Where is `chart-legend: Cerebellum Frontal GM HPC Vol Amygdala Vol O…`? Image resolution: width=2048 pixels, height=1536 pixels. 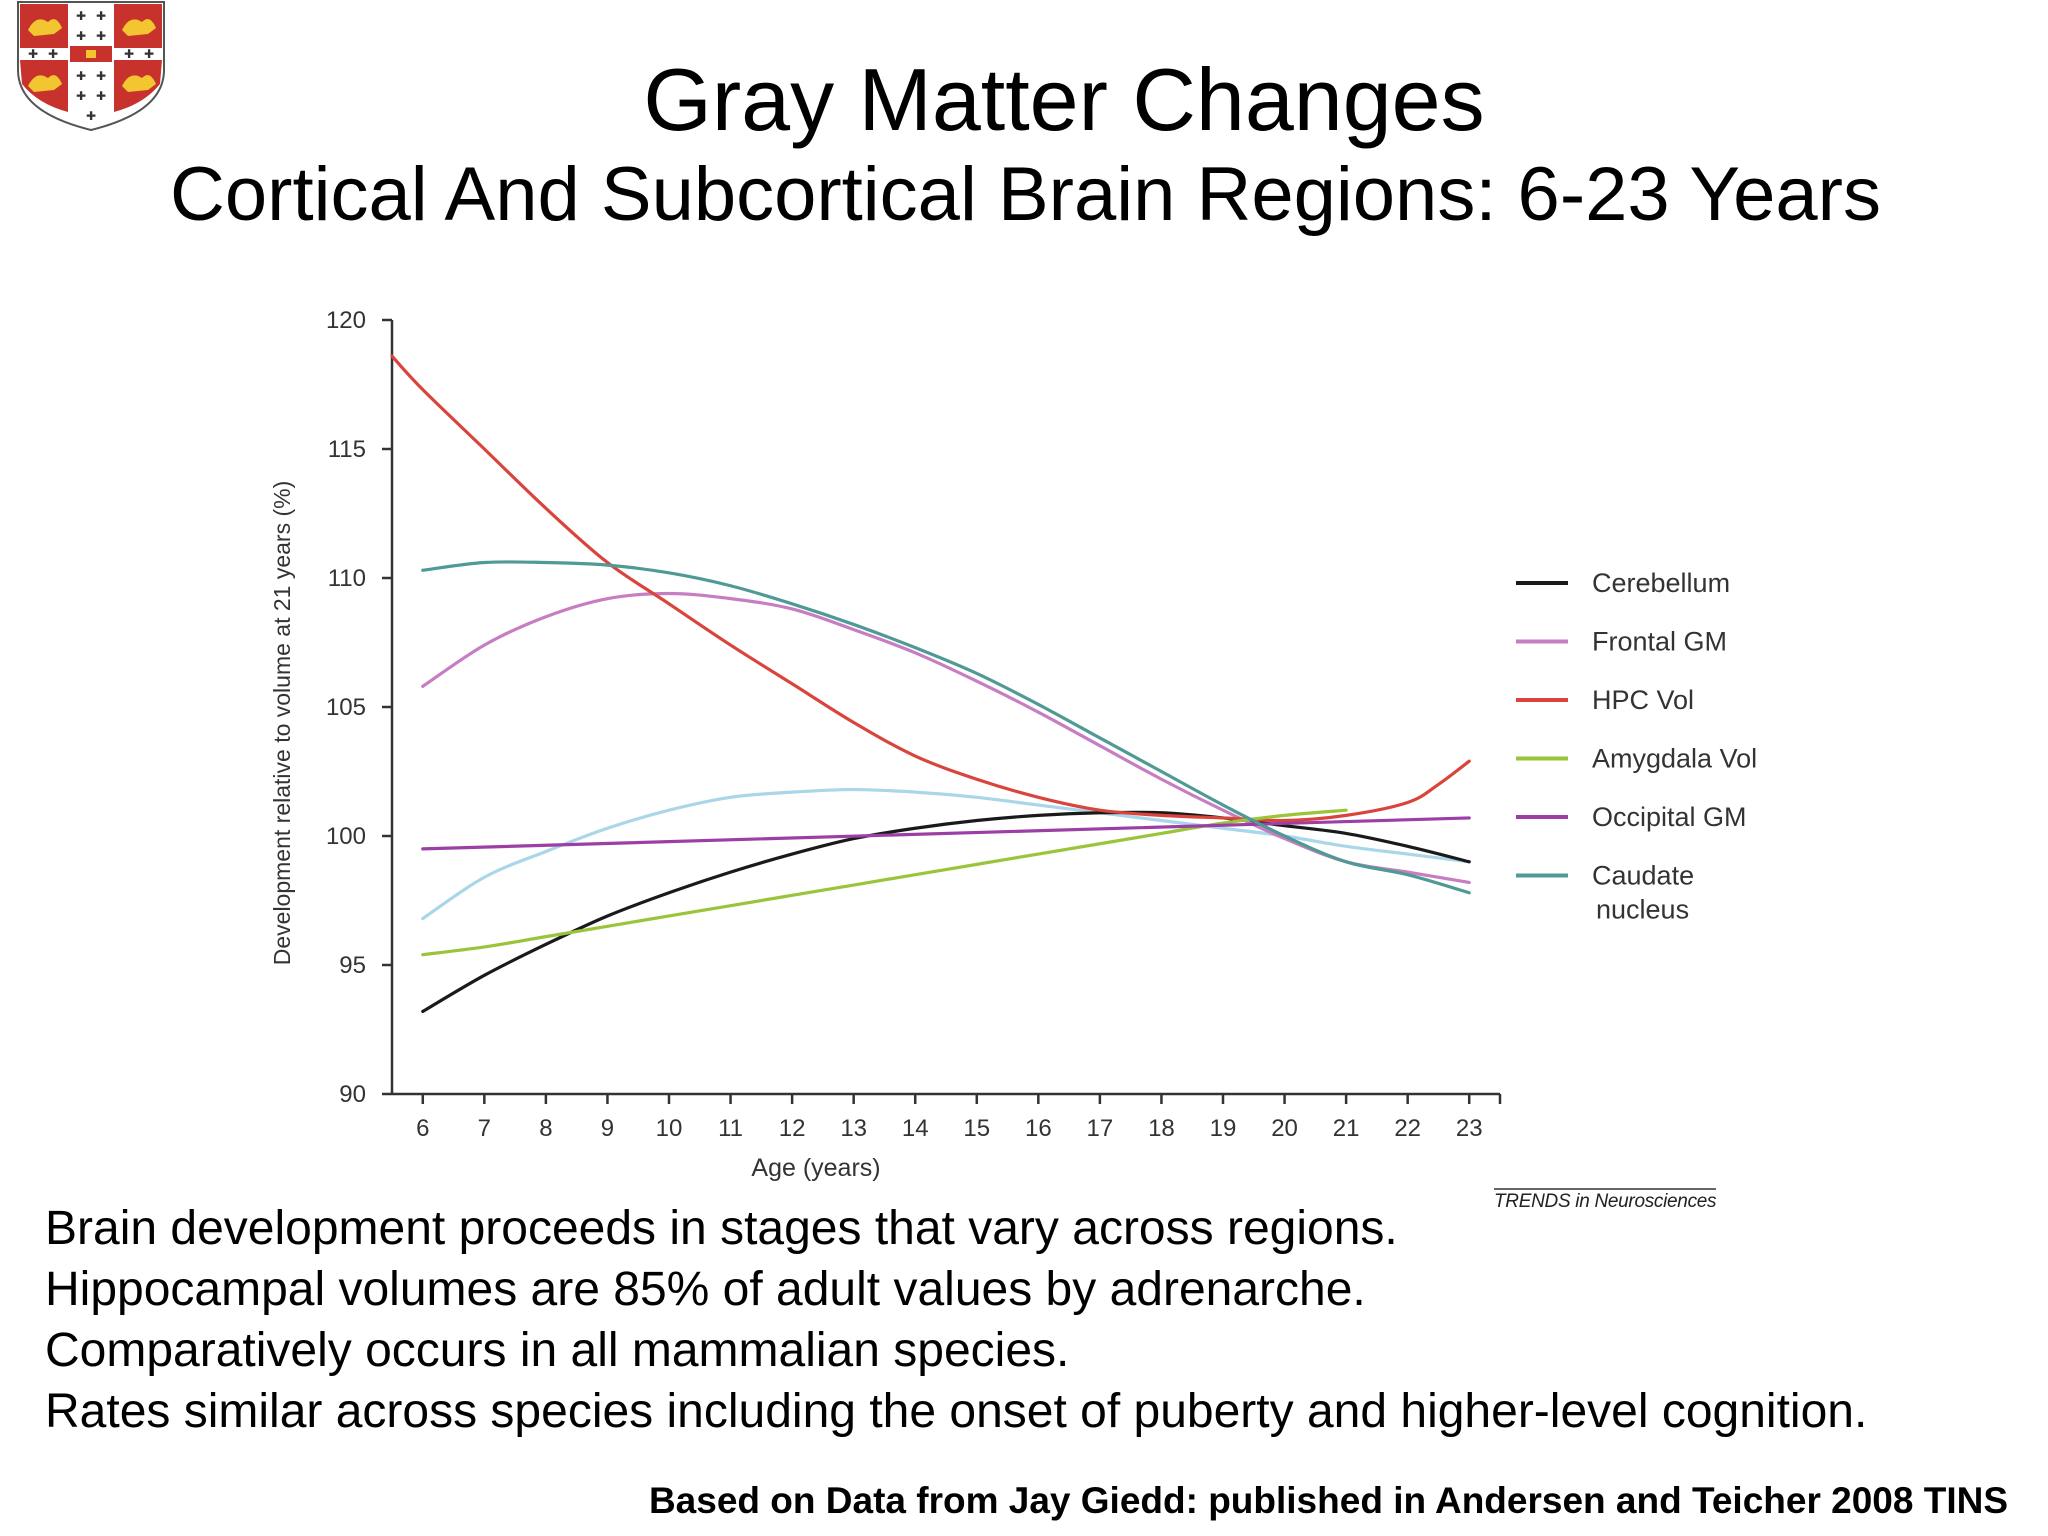 chart-legend: Cerebellum Frontal GM HPC Vol Amygdala Vol O… is located at coordinates (1636, 746).